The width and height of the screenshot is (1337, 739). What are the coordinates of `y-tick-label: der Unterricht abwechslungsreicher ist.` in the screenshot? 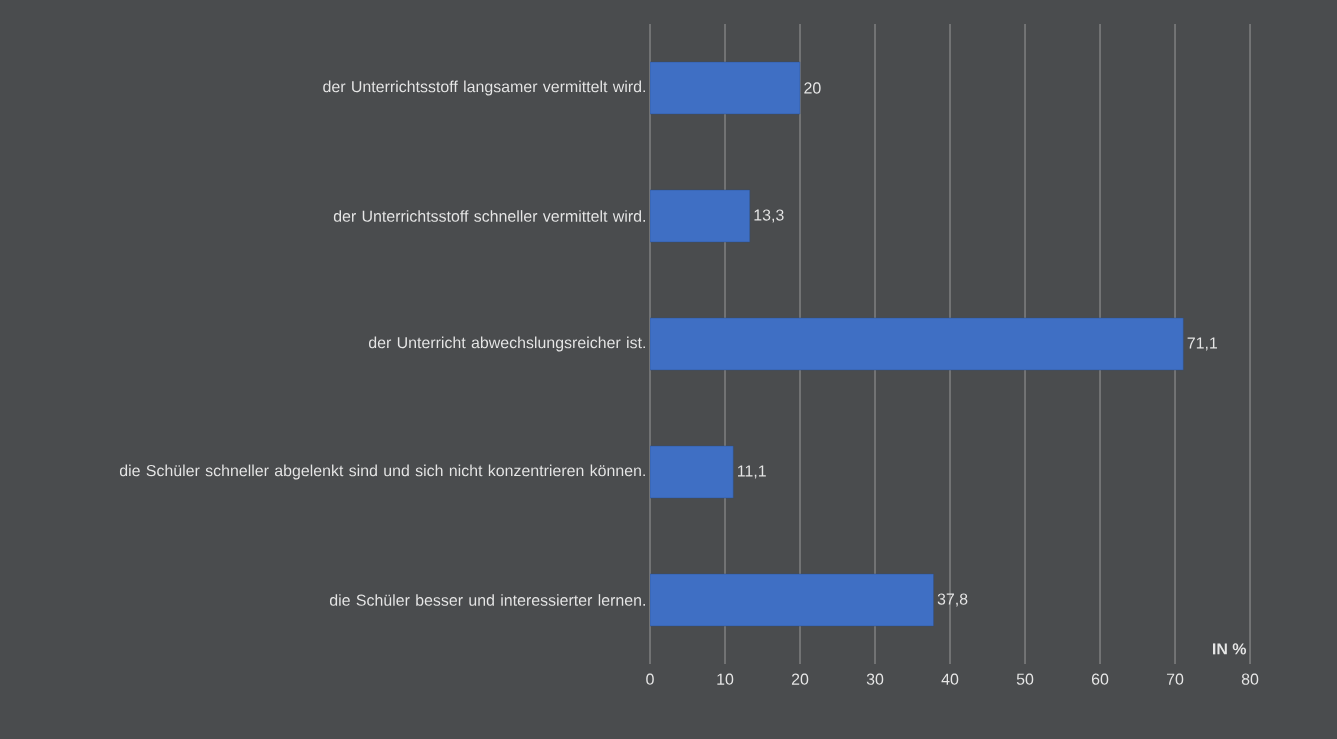 It's located at (506, 344).